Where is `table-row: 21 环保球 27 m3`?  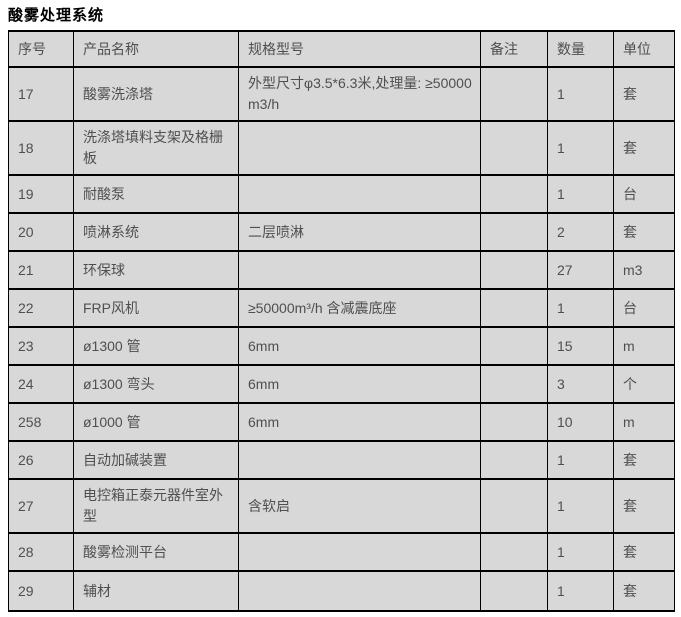
table-row: 21 环保球 27 m3 is located at coordinates (341, 270).